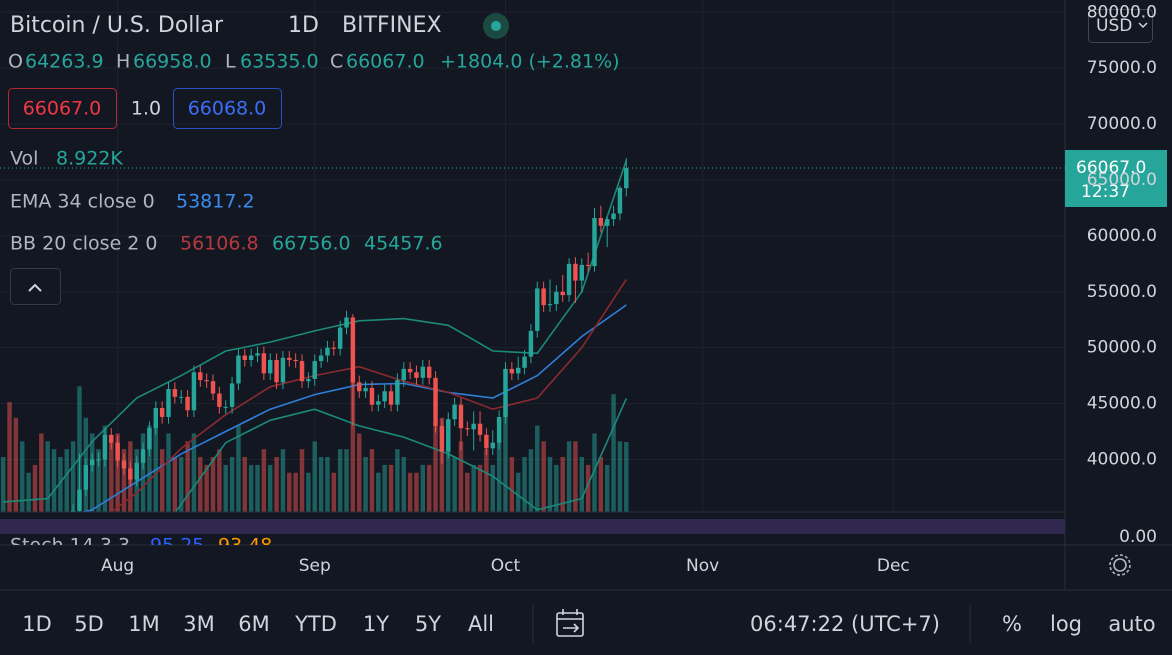 This screenshot has height=655, width=1172. Describe the element at coordinates (117, 25) in the screenshot. I see `symbol: Bitcoin / U.S. Dollar` at that location.